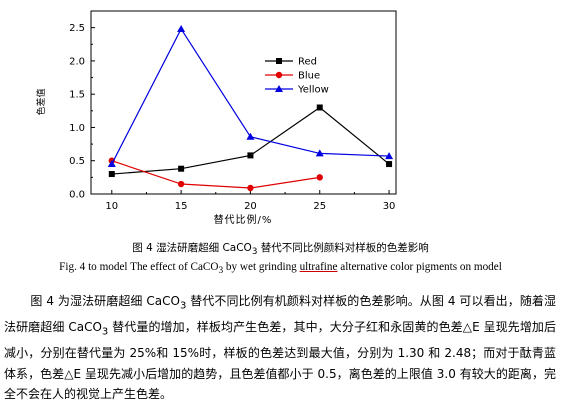 This screenshot has width=561, height=405. Describe the element at coordinates (77, 128) in the screenshot. I see `y-tick-label: 1.0` at that location.